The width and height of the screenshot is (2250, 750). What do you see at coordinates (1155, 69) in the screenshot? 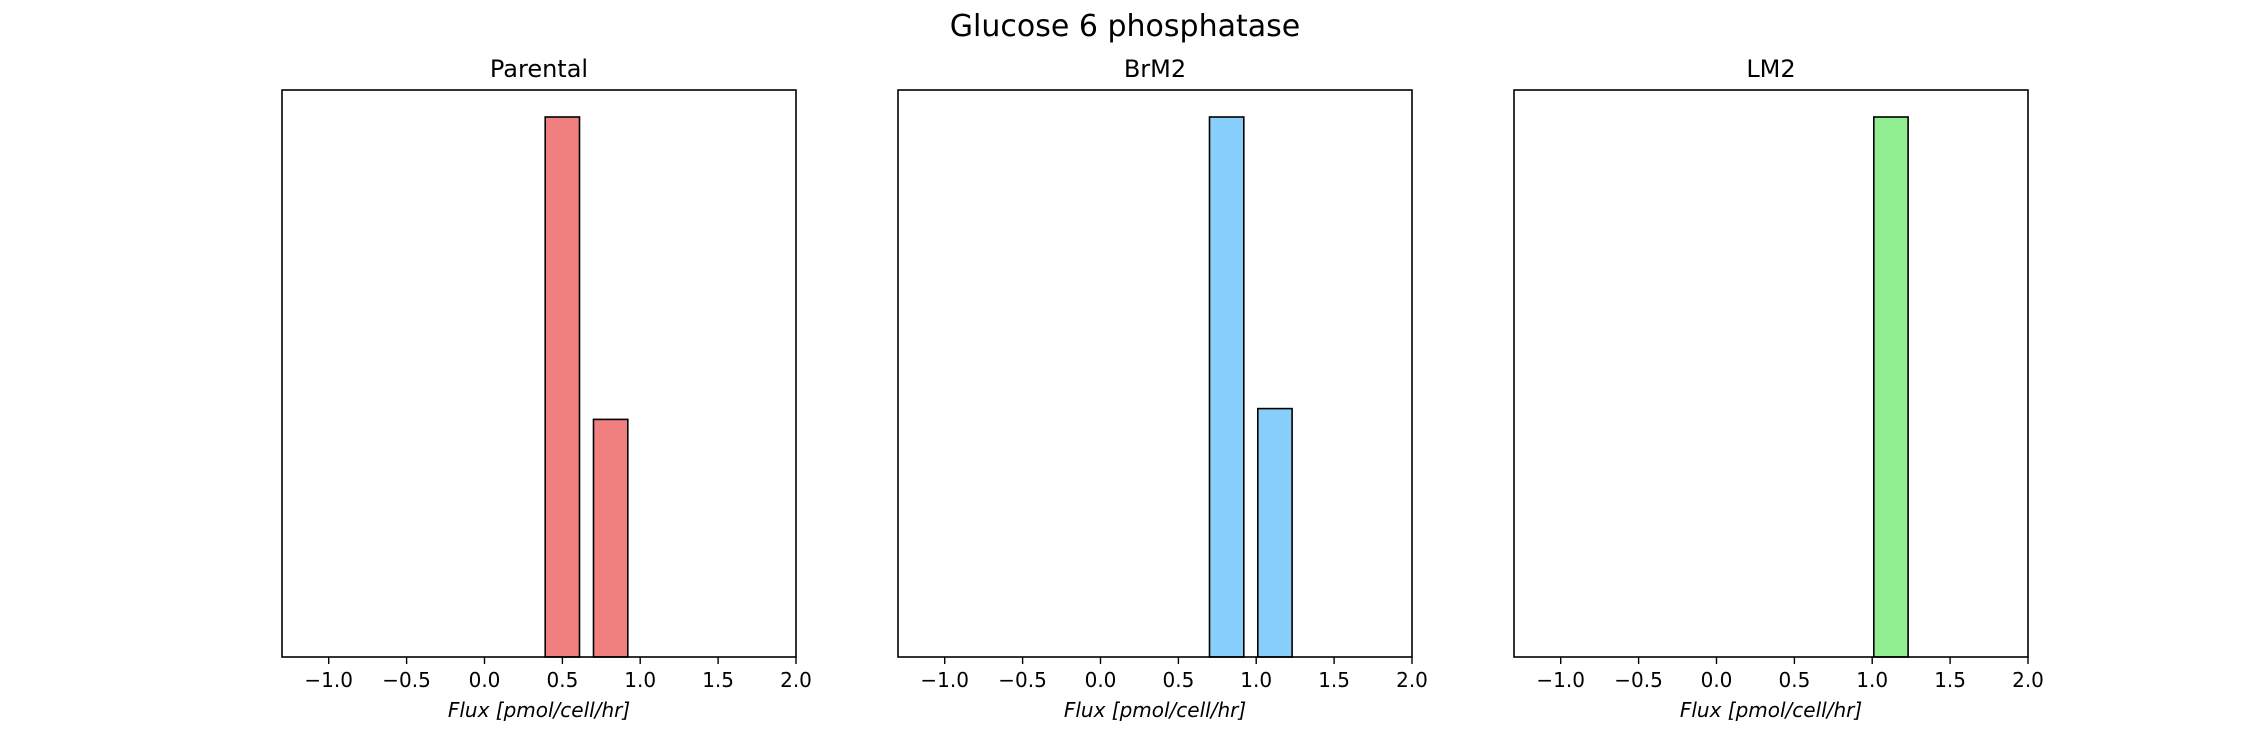
I see `panel-title: BrM2` at bounding box center [1155, 69].